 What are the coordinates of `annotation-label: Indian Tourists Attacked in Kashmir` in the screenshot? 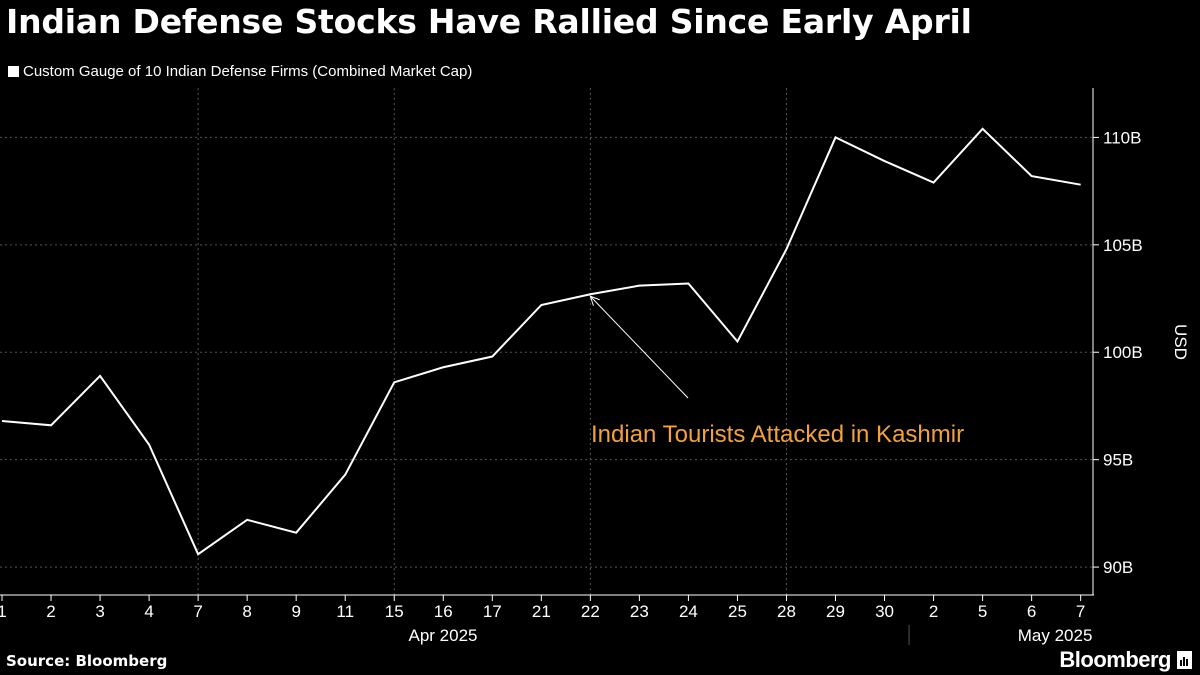 It's located at (777, 434).